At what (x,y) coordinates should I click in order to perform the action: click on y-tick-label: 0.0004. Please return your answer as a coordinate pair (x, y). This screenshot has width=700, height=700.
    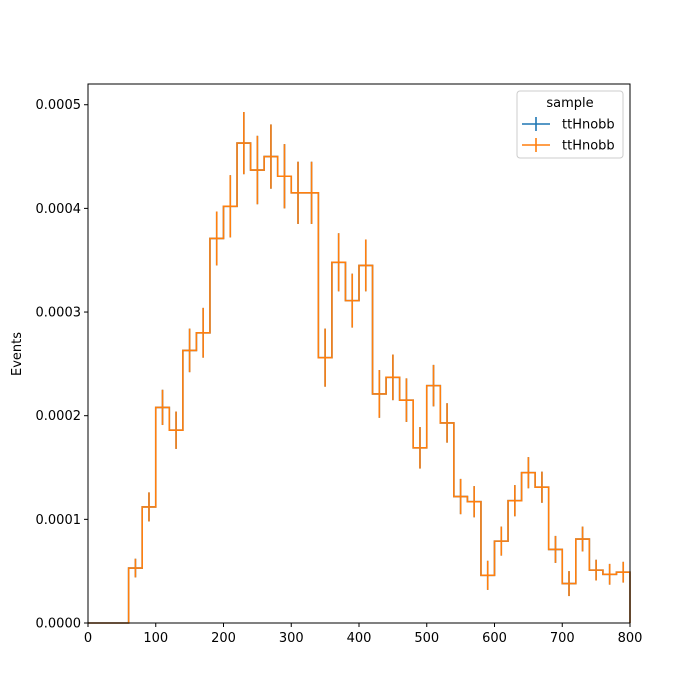
    Looking at the image, I should click on (59, 209).